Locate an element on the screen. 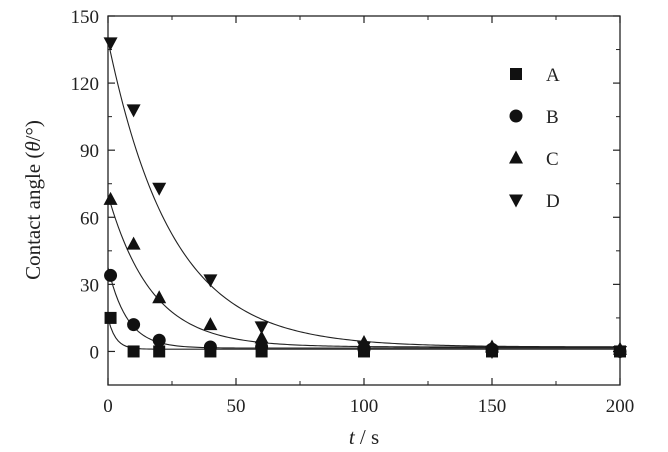  y-tick-label: 0 is located at coordinates (95, 352).